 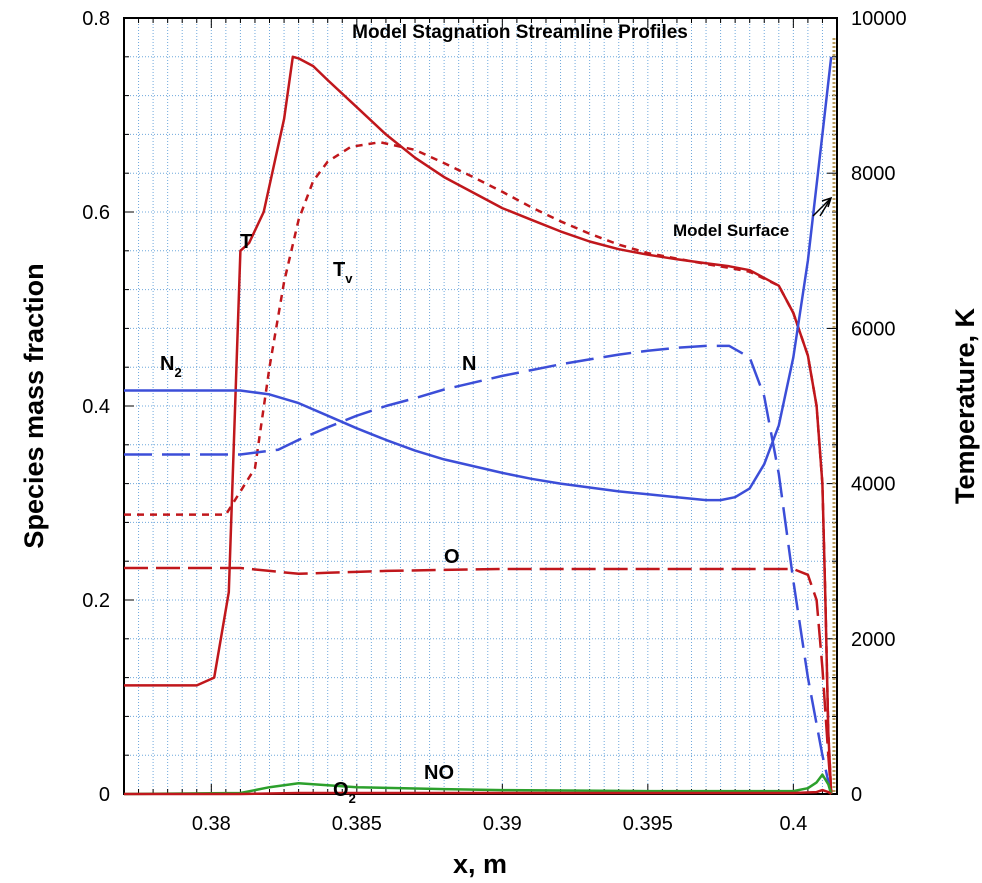 I want to click on right-tick-label: 6000, so click(x=873, y=329).